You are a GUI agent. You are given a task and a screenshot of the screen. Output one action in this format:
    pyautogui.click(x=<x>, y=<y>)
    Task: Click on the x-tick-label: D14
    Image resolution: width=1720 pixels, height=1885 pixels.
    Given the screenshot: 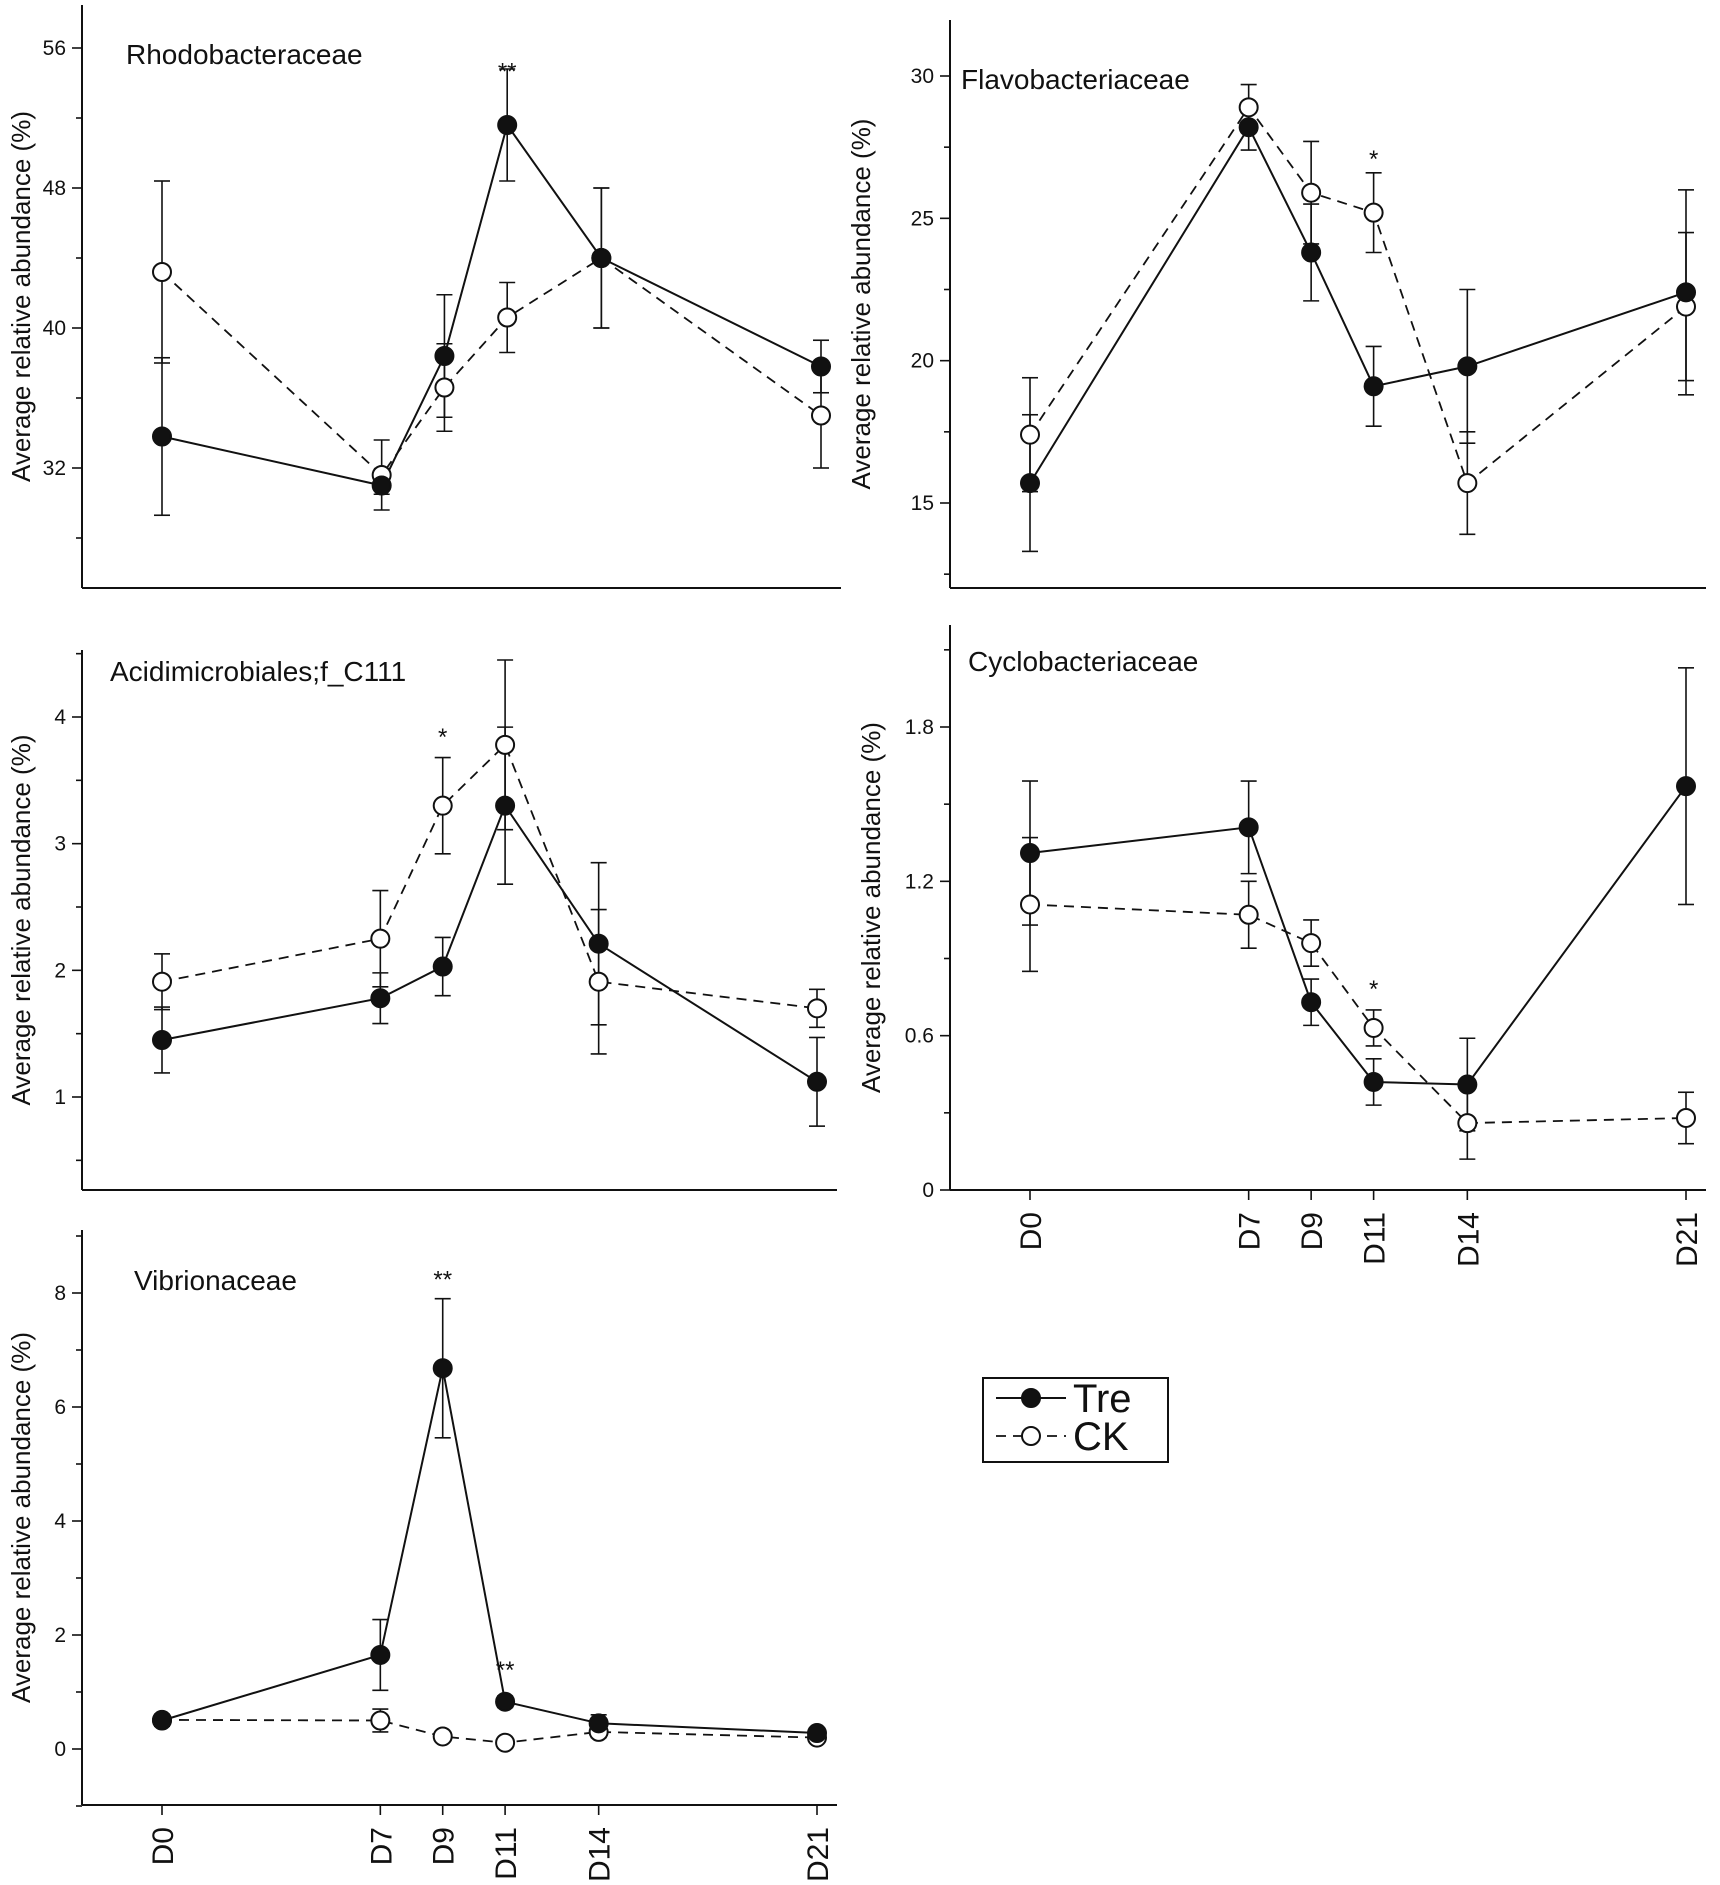 What is the action you would take?
    pyautogui.click(x=1468, y=1239)
    